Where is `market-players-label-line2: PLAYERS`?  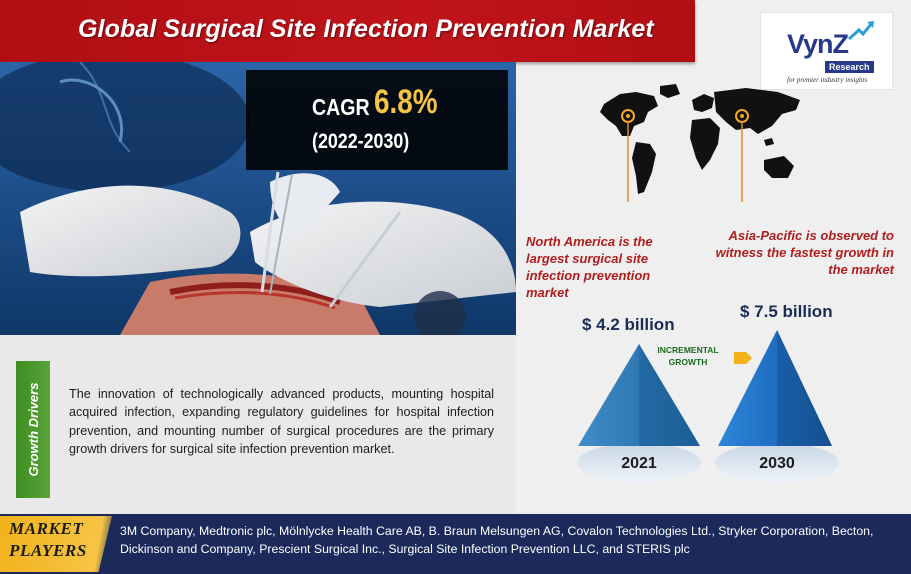
market-players-label-line2: PLAYERS is located at coordinates (48, 550).